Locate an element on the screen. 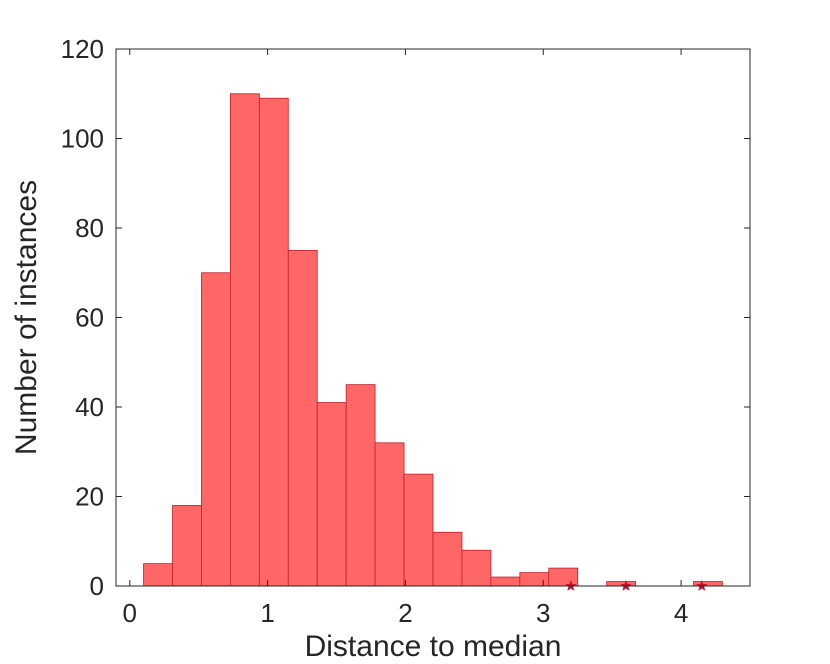 The image size is (830, 664). y-tick-label: 60 is located at coordinates (89, 318).